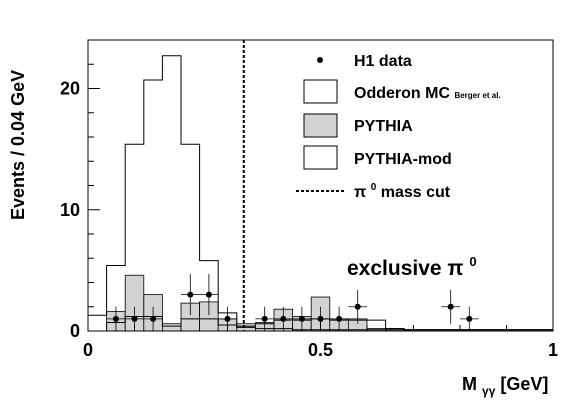  Describe the element at coordinates (320, 125) in the screenshot. I see `legend-marker-pythia` at that location.